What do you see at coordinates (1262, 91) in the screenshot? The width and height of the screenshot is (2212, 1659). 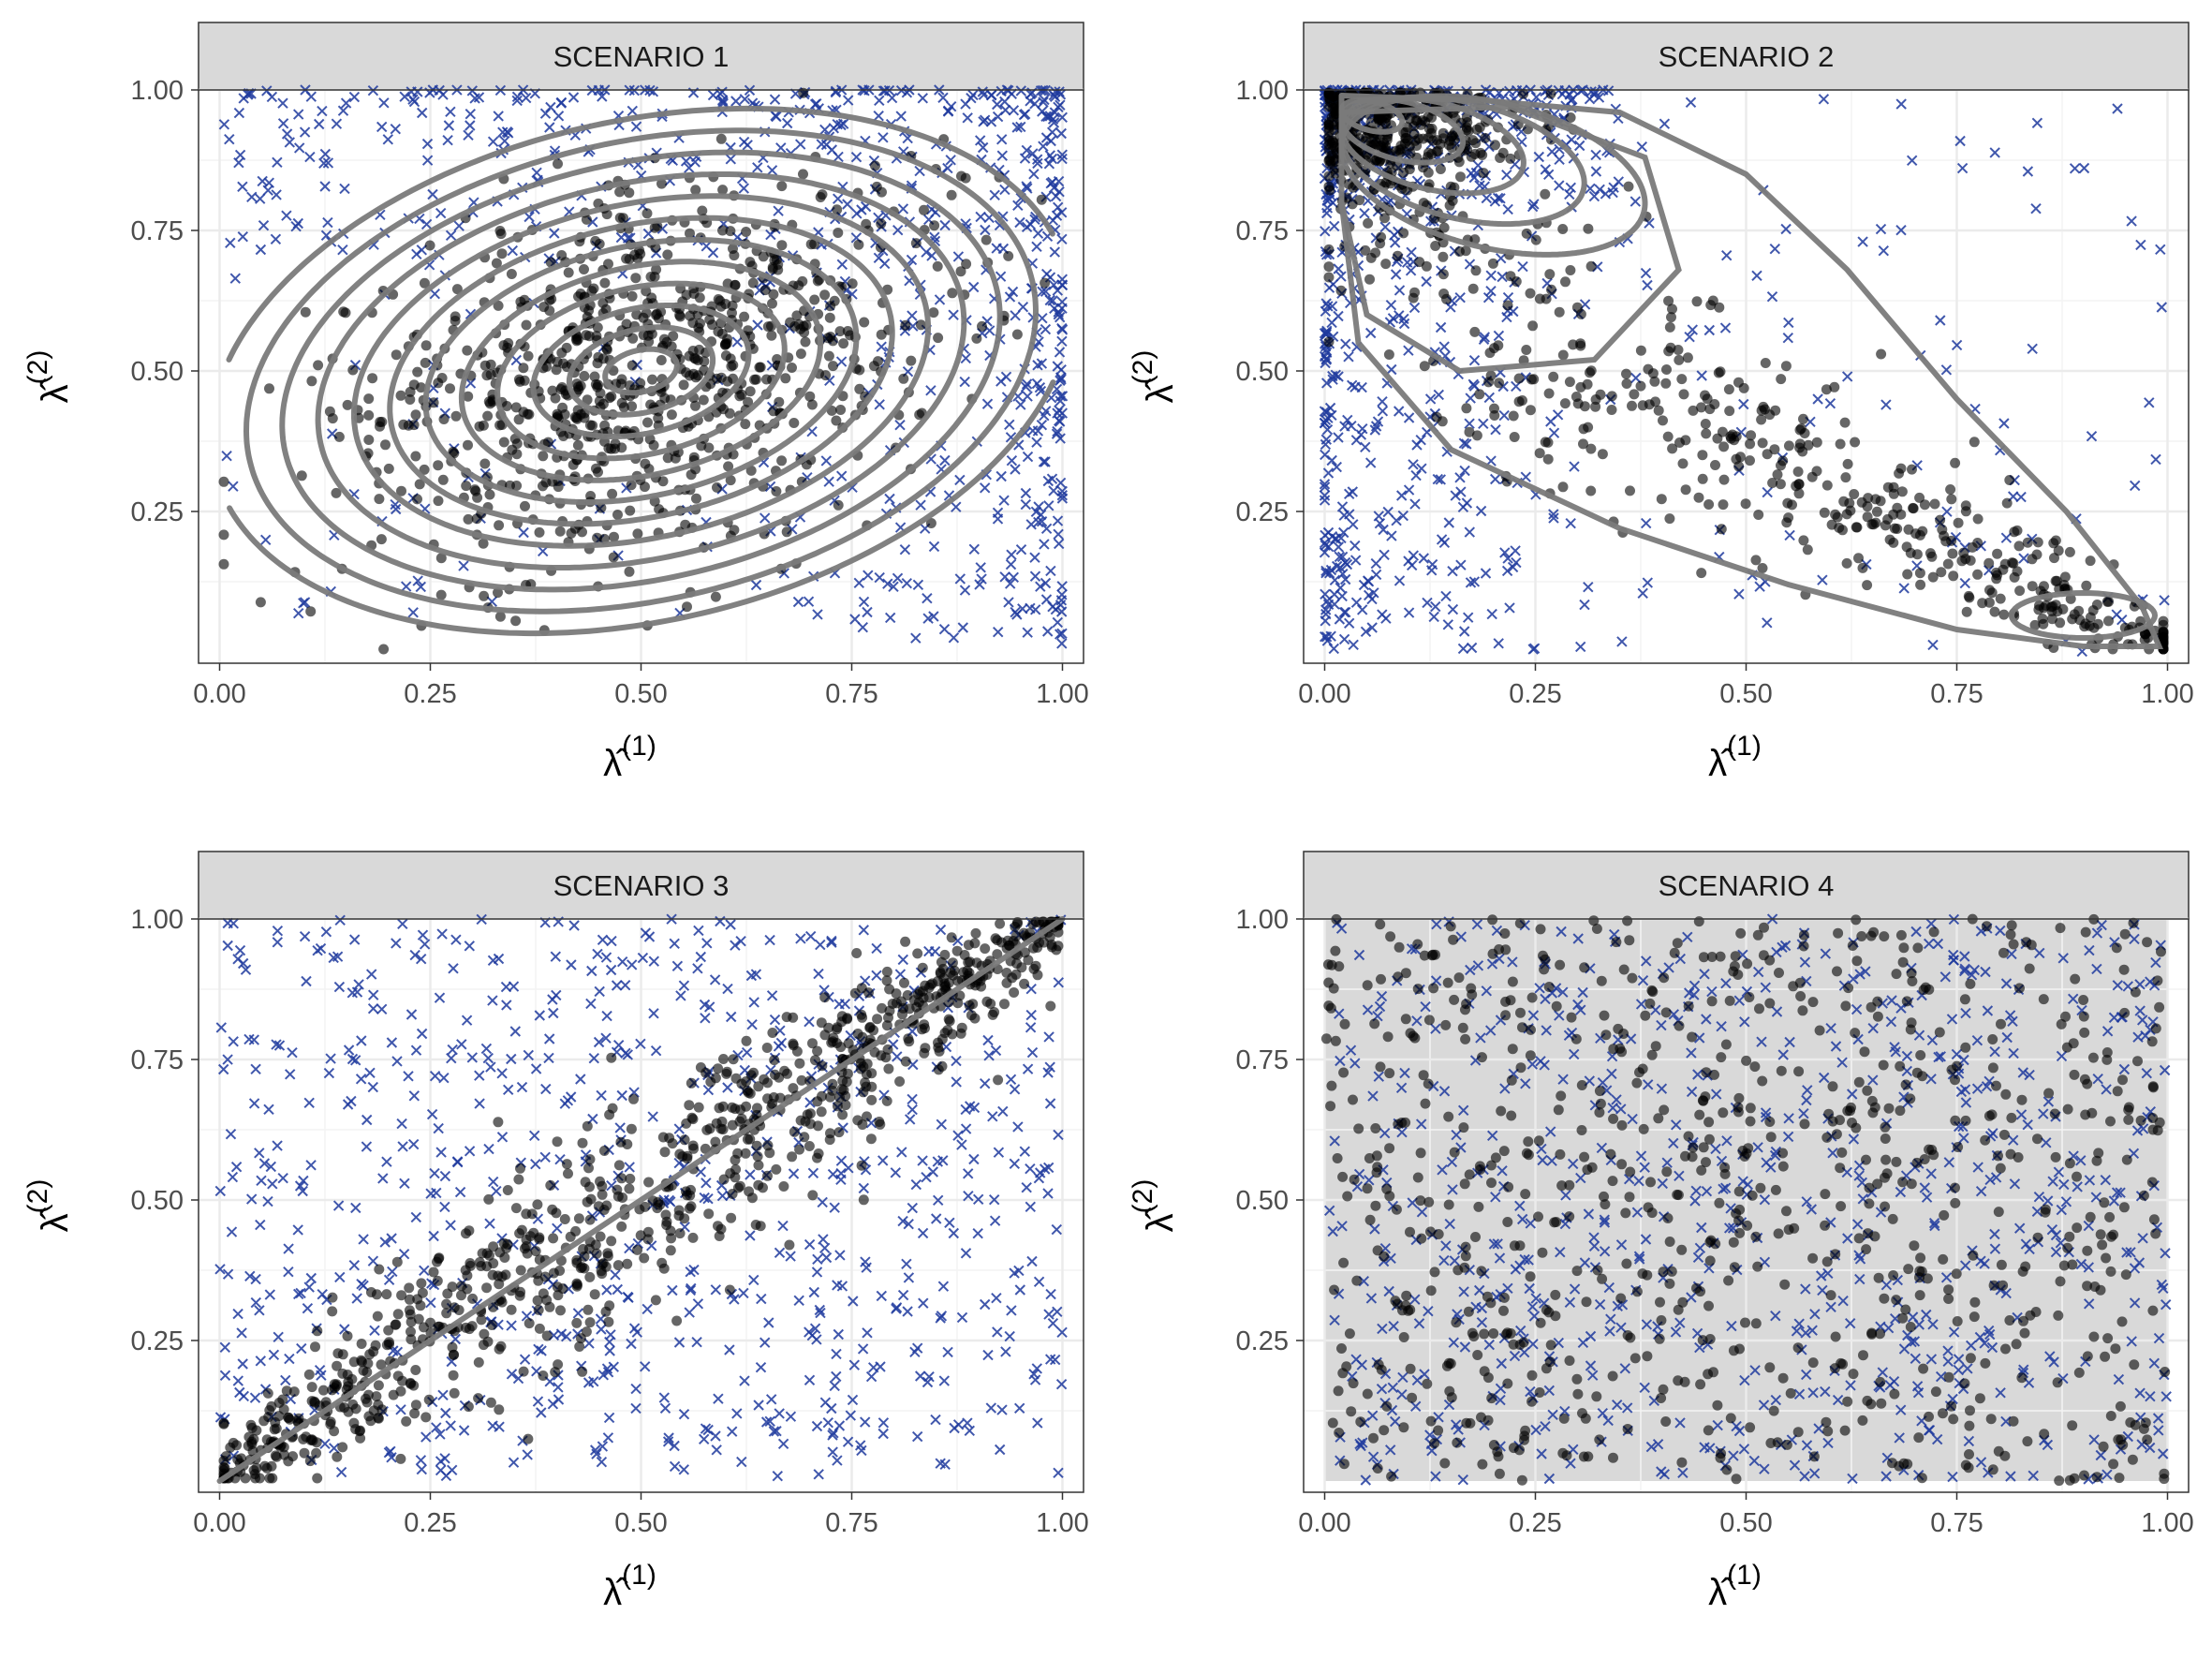 I see `y-tick-label: 1.00` at bounding box center [1262, 91].